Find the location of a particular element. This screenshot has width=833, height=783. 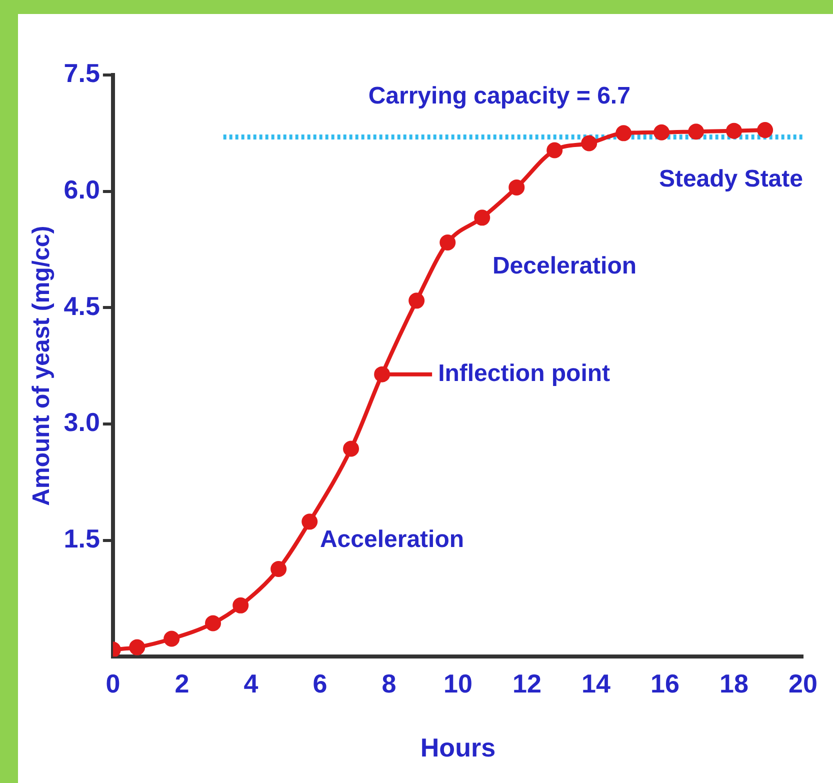

annotation: Inflection point is located at coordinates (524, 373).